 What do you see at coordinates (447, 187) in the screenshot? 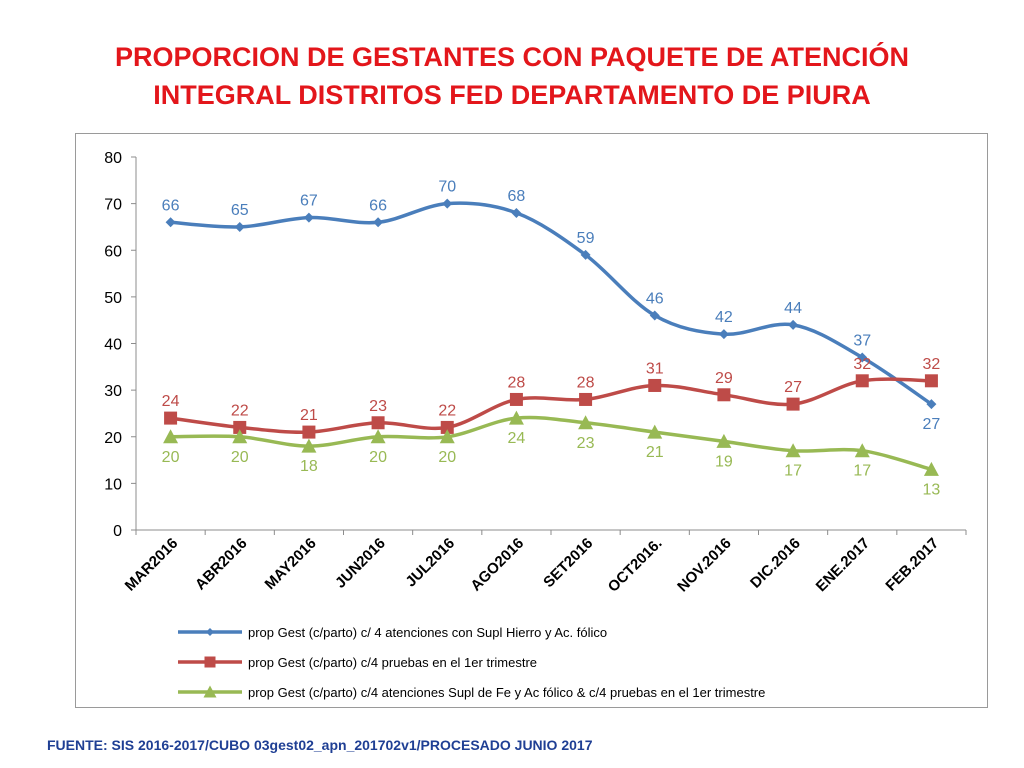
I see `data-label: 70` at bounding box center [447, 187].